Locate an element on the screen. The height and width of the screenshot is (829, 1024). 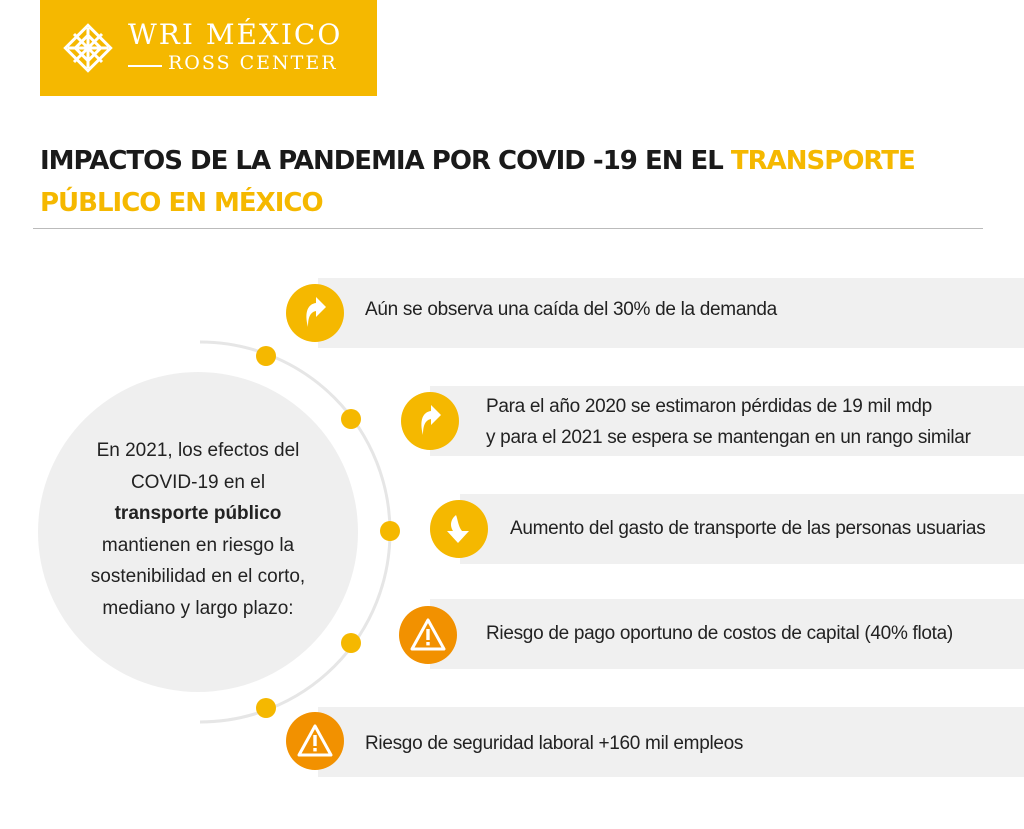
wri-knot-icon is located at coordinates (88, 48).